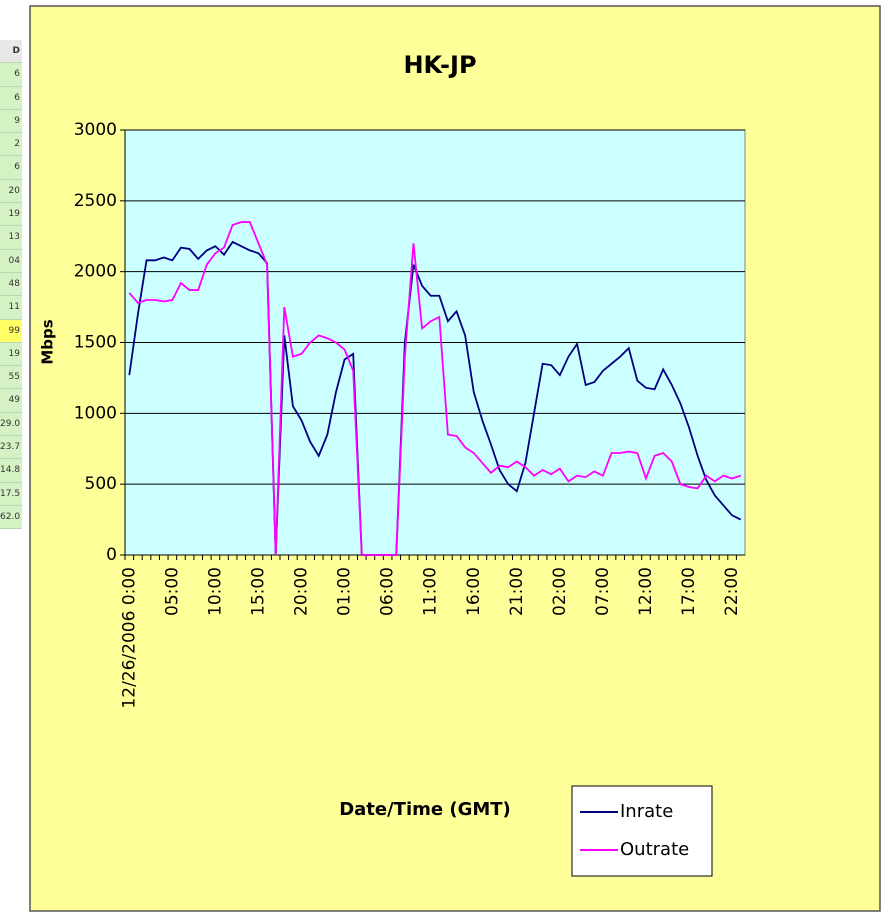 This screenshot has height=923, width=890. I want to click on sheet-cell: 49, so click(11, 401).